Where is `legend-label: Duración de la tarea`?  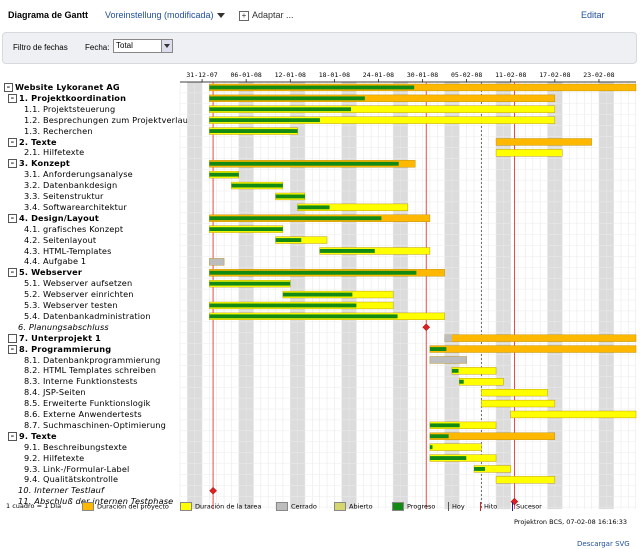
legend-label: Duración de la tarea is located at coordinates (228, 506).